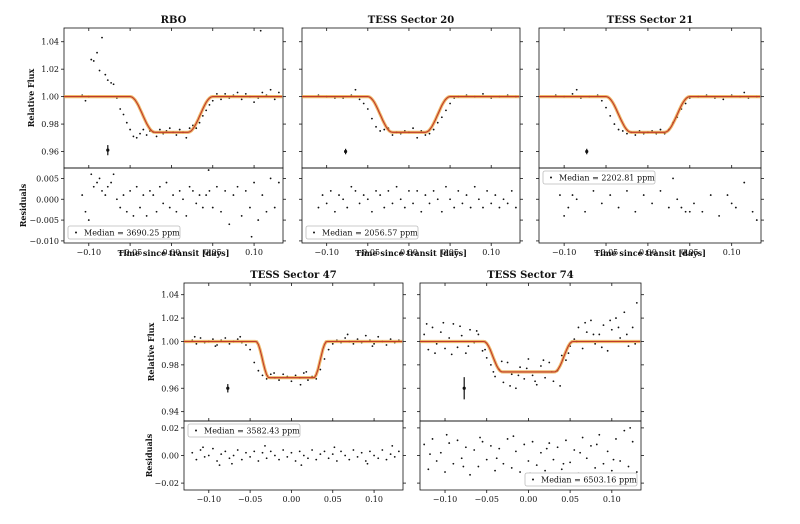  What do you see at coordinates (530, 356) in the screenshot?
I see `model-band` at bounding box center [530, 356].